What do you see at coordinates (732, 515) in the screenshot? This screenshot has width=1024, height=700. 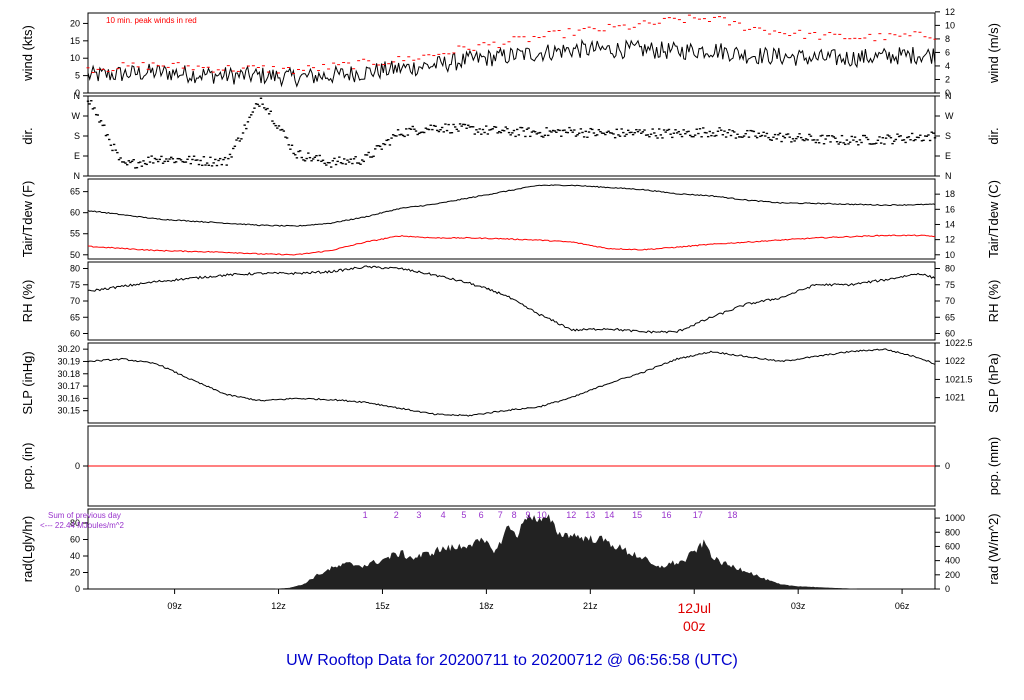 I see `rad-hour-label: 18` at bounding box center [732, 515].